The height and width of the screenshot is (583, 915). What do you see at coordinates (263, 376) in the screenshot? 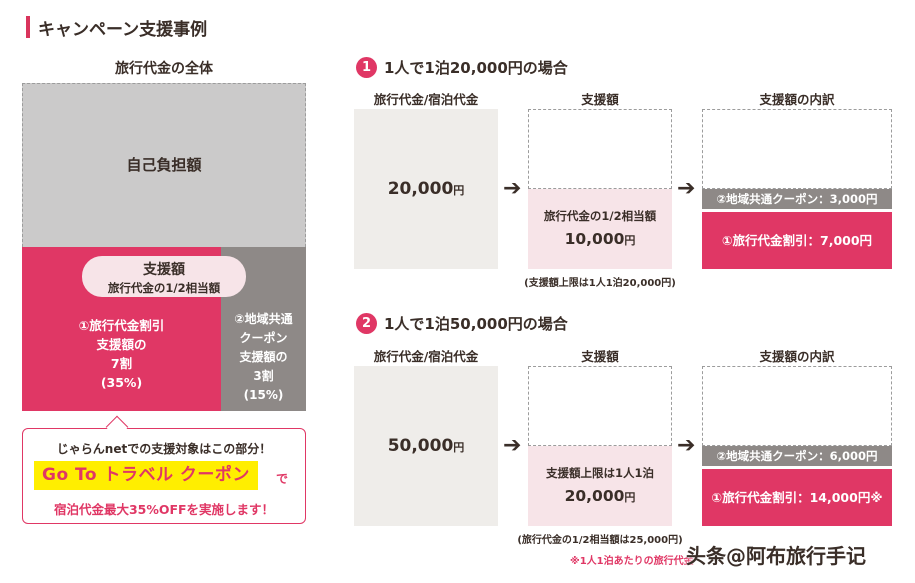
I see `coupon-line: 3割` at bounding box center [263, 376].